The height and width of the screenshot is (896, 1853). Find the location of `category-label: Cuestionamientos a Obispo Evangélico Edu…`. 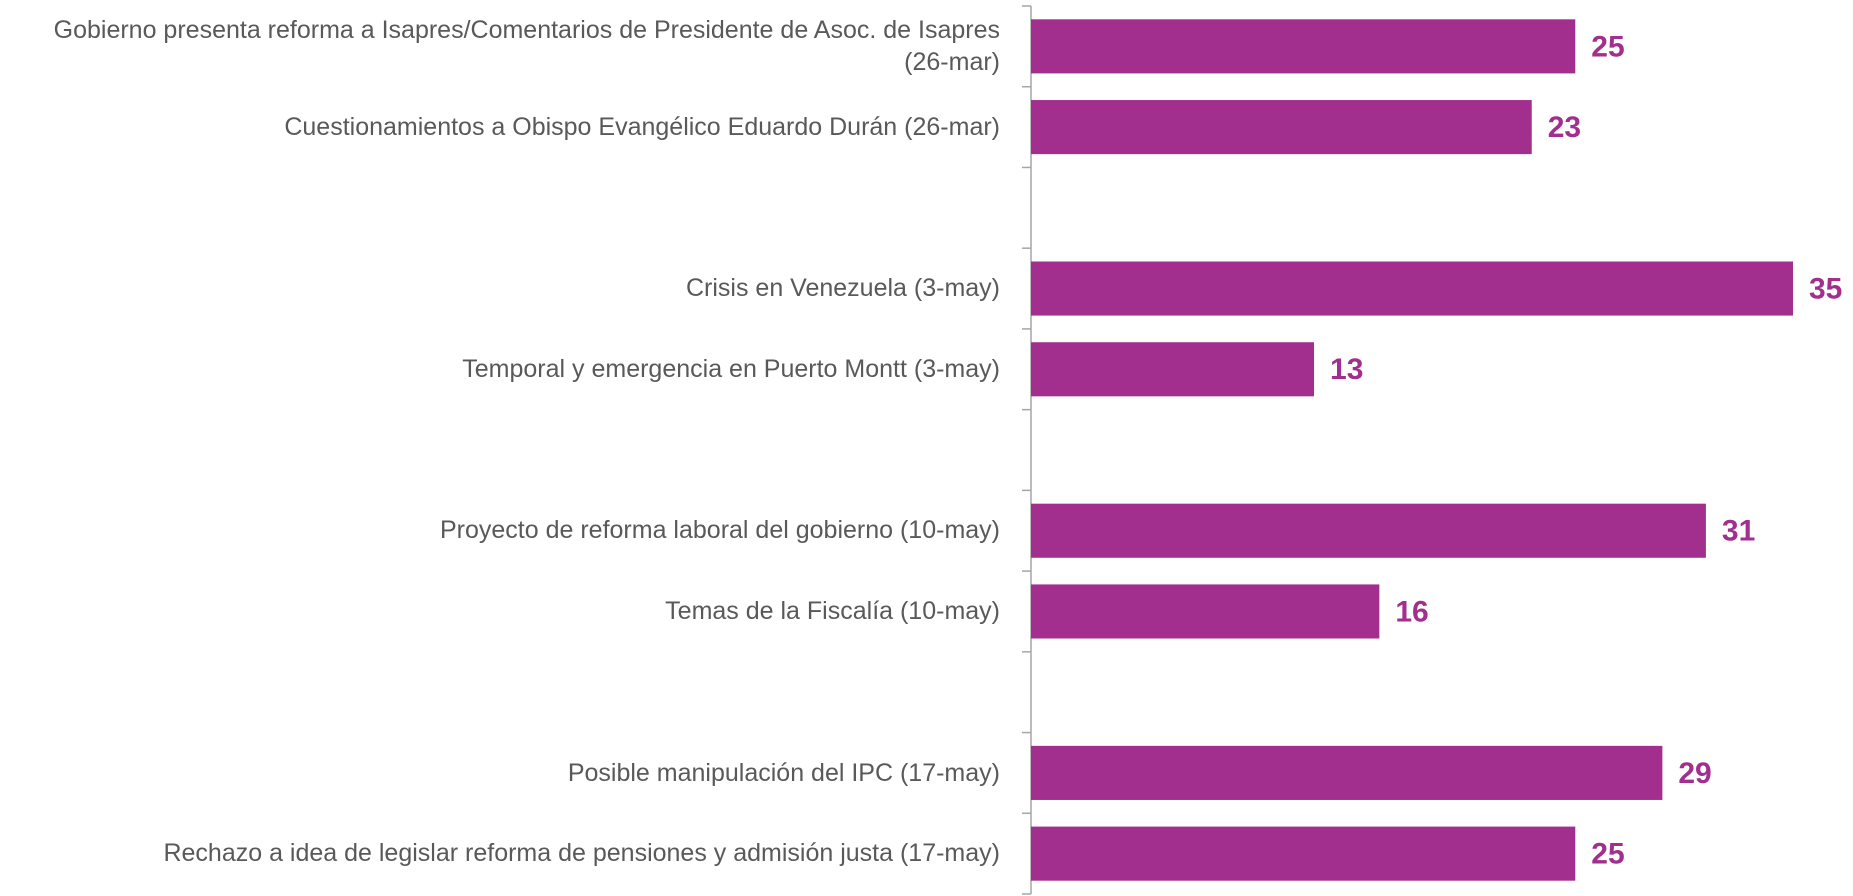

category-label: Cuestionamientos a Obispo Evangélico Edu… is located at coordinates (642, 126).